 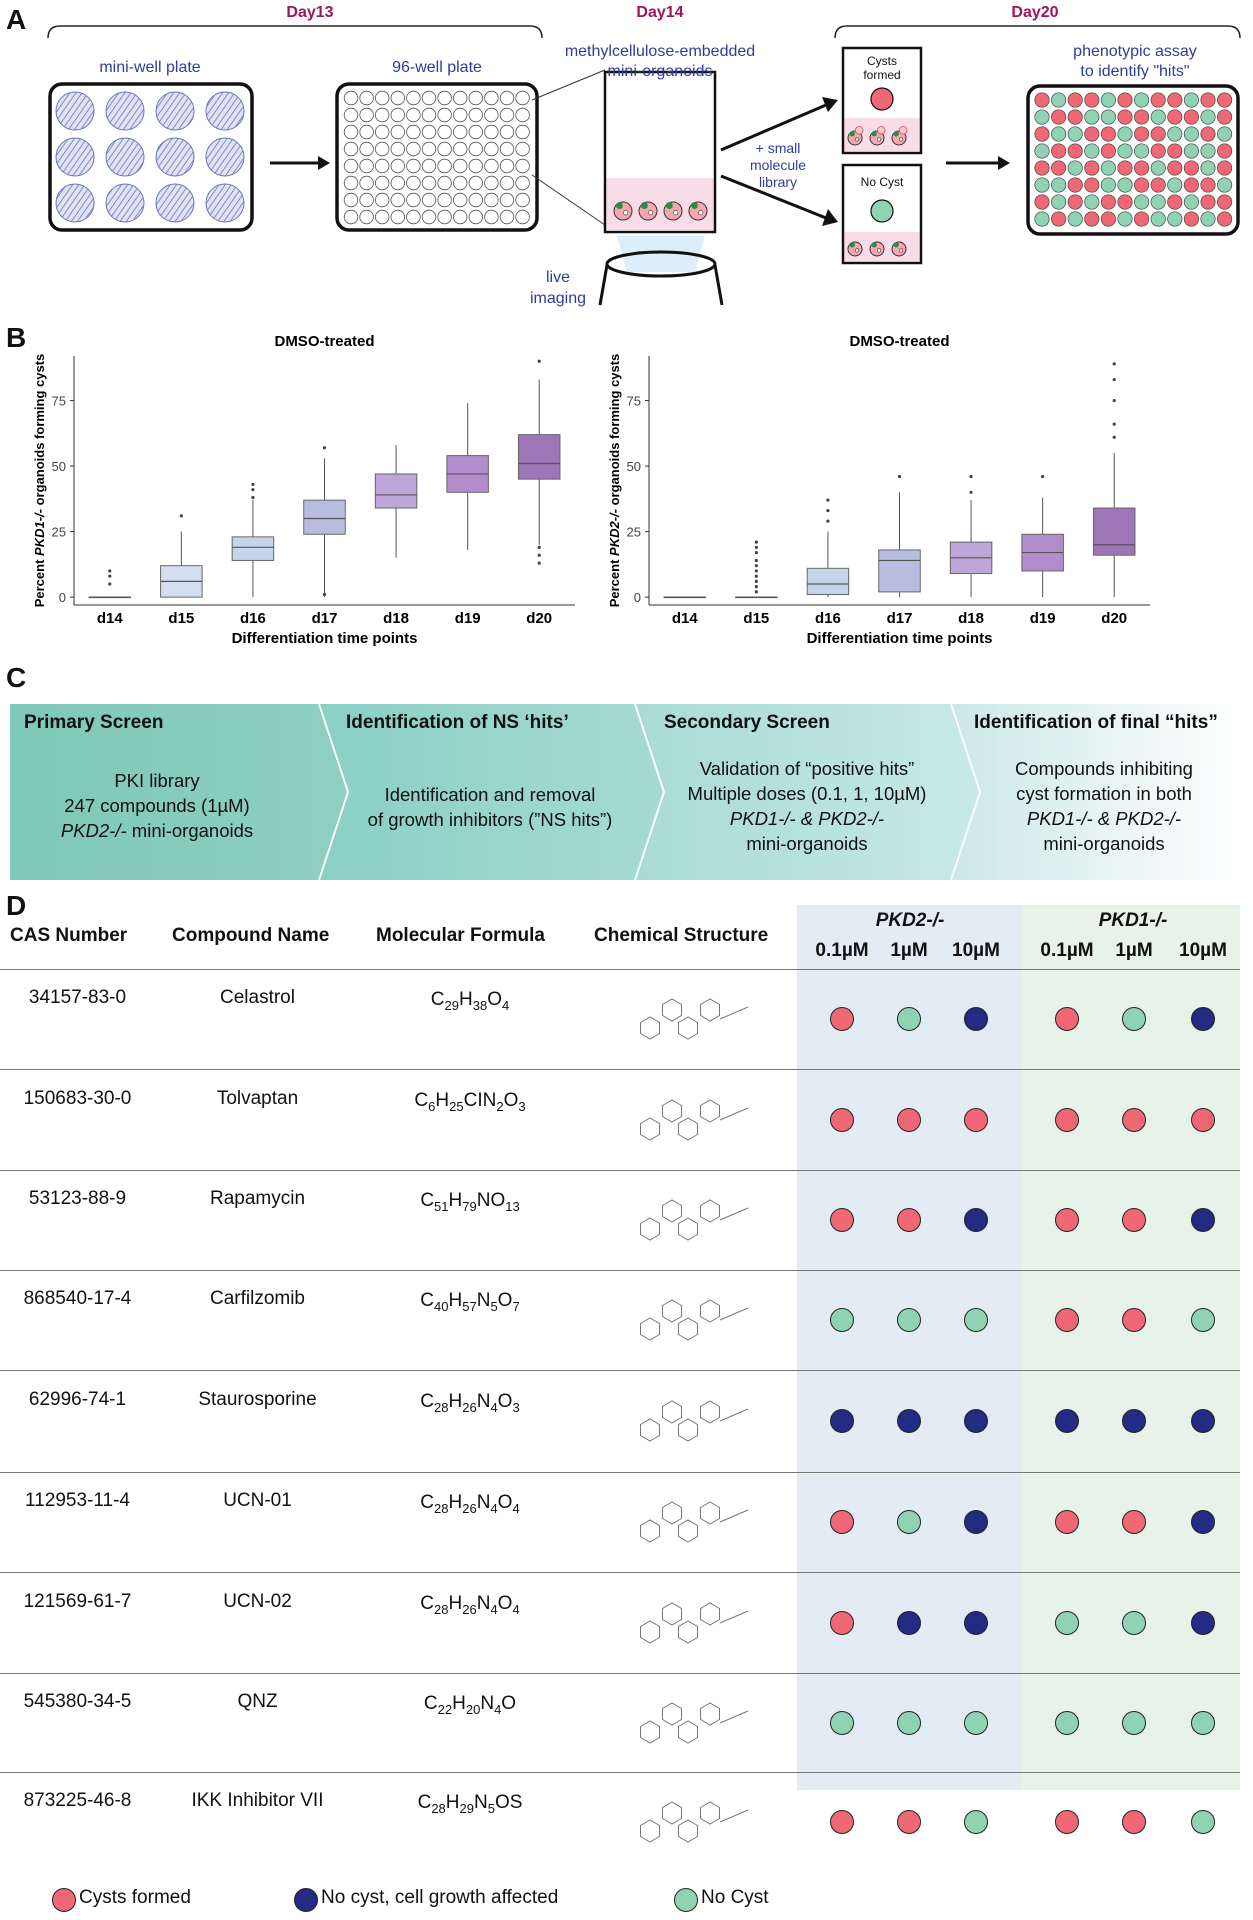 I want to click on methylcellulose-label-2: mini-organoids, so click(x=660, y=71).